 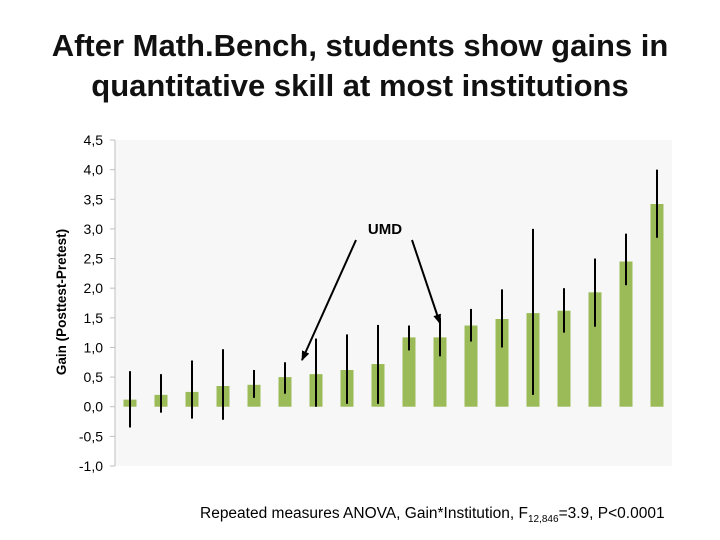 I want to click on y-axis-label: Gain (Posttest-Pretest), so click(x=61, y=302).